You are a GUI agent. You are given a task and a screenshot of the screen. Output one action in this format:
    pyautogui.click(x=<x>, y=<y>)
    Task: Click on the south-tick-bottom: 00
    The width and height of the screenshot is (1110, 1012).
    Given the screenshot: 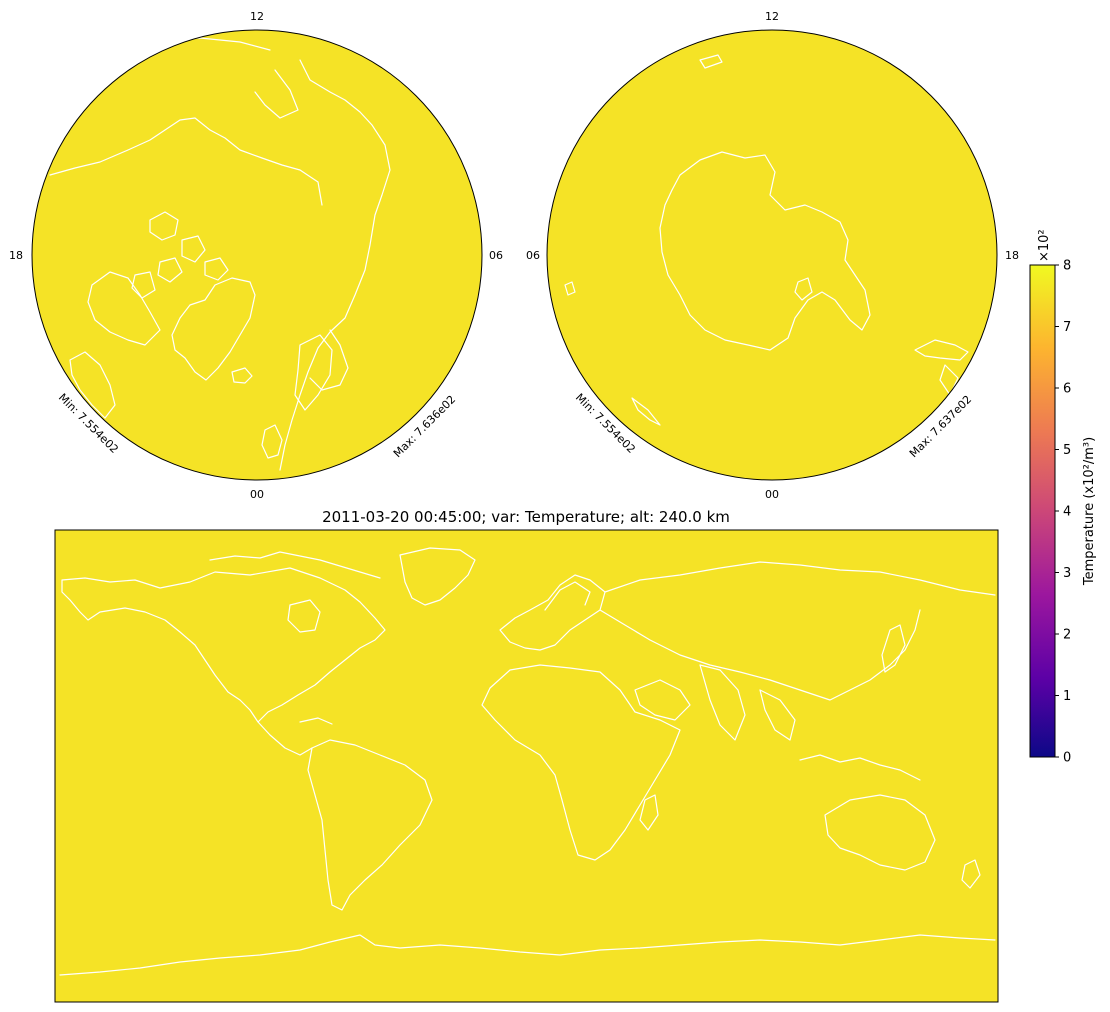 What is the action you would take?
    pyautogui.click(x=772, y=494)
    